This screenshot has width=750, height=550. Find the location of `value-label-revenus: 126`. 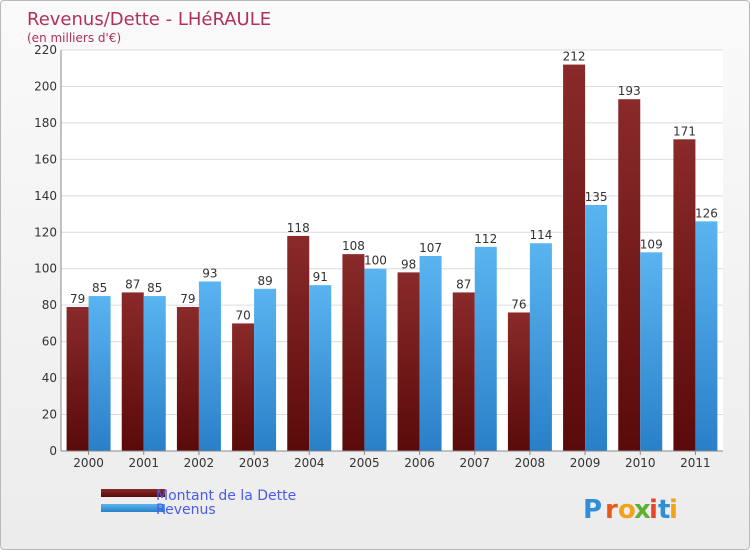

value-label-revenus: 126 is located at coordinates (706, 213).